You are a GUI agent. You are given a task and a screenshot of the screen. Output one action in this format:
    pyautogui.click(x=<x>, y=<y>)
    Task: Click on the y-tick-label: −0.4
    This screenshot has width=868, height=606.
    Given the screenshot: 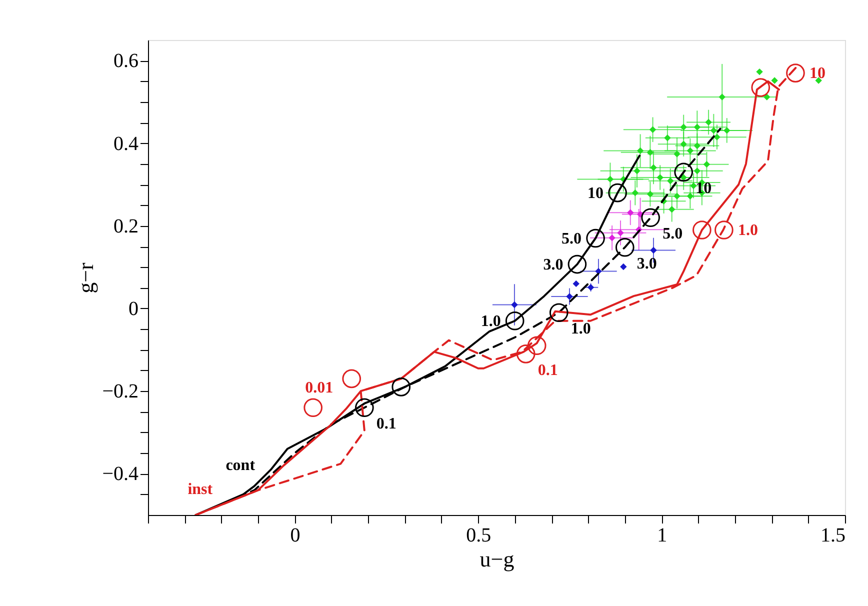 What is the action you would take?
    pyautogui.click(x=120, y=474)
    